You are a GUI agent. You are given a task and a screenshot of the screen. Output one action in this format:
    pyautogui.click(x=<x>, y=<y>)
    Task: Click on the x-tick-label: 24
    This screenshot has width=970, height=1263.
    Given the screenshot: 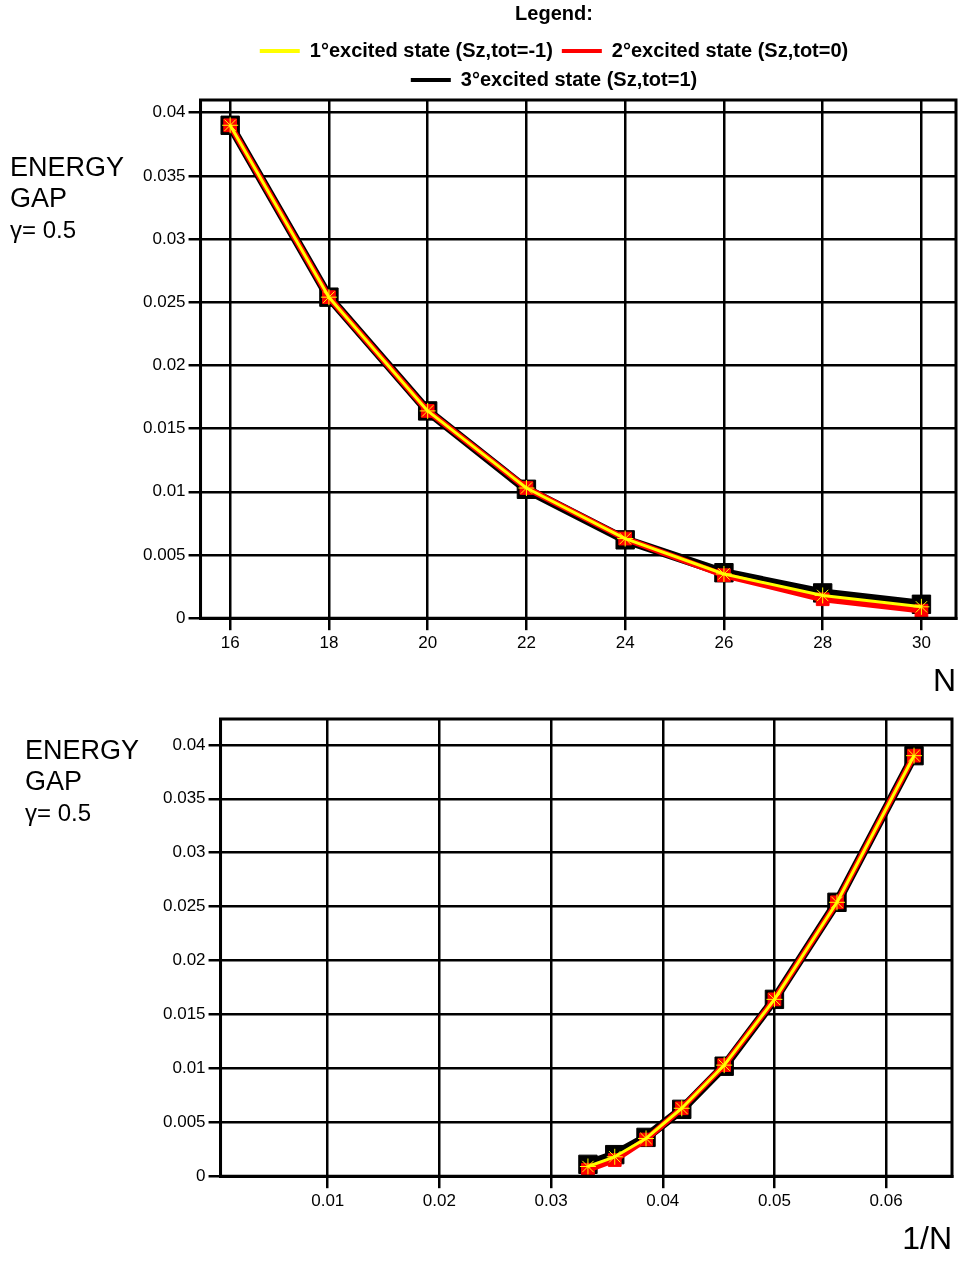 What is the action you would take?
    pyautogui.click(x=625, y=643)
    